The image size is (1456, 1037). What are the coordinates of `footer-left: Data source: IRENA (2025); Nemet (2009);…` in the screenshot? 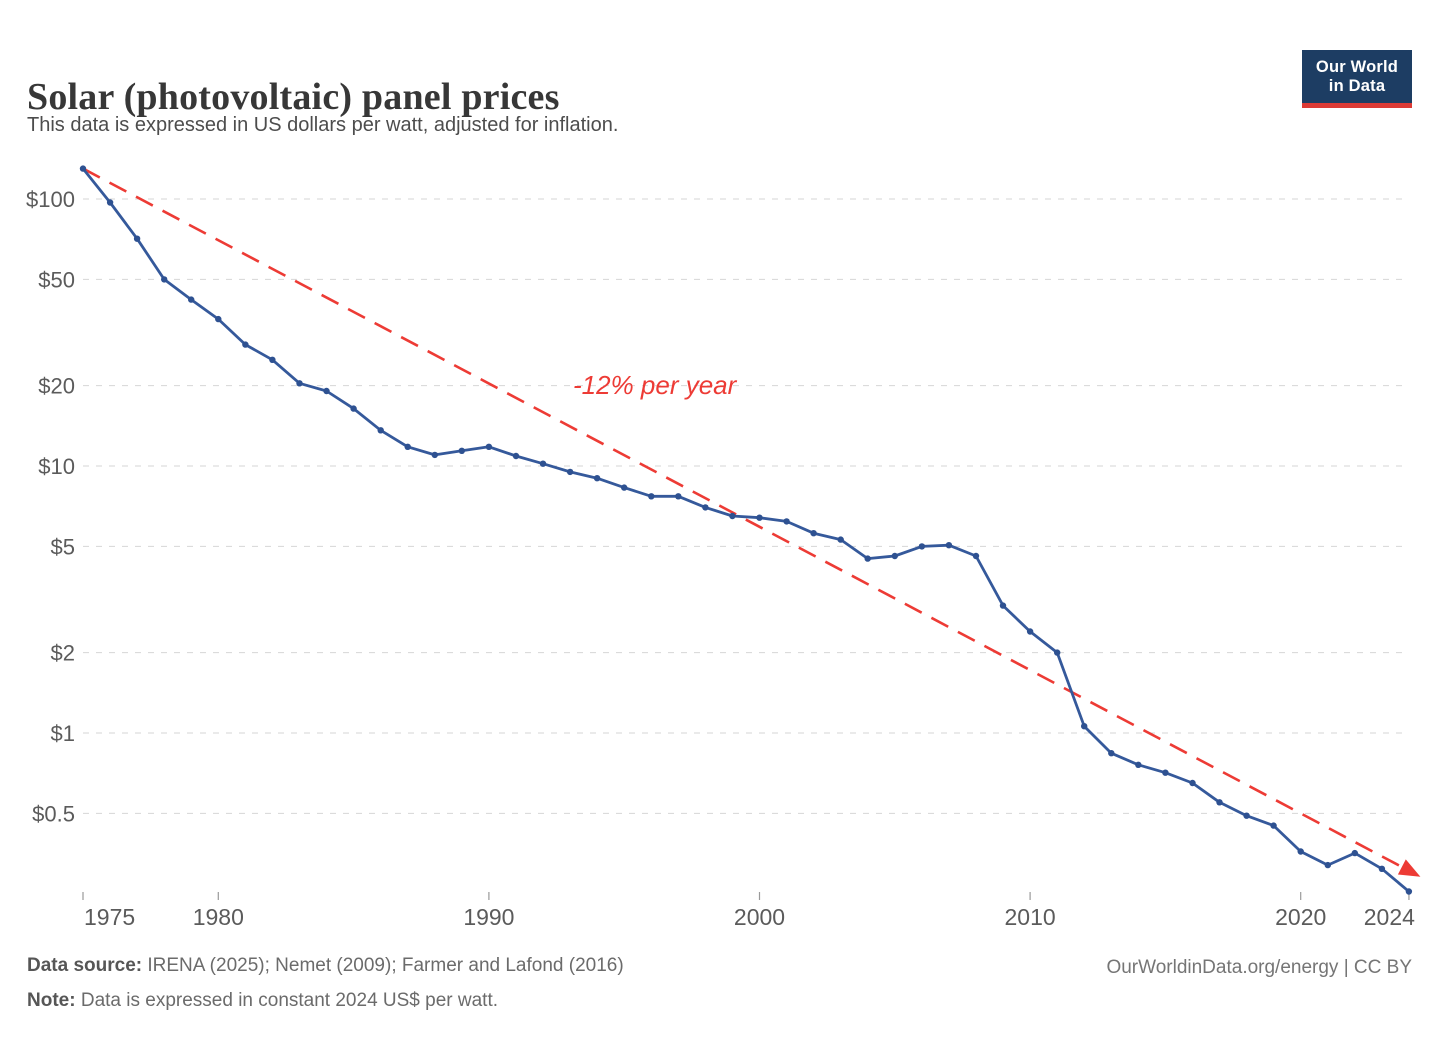 It's located at (325, 990).